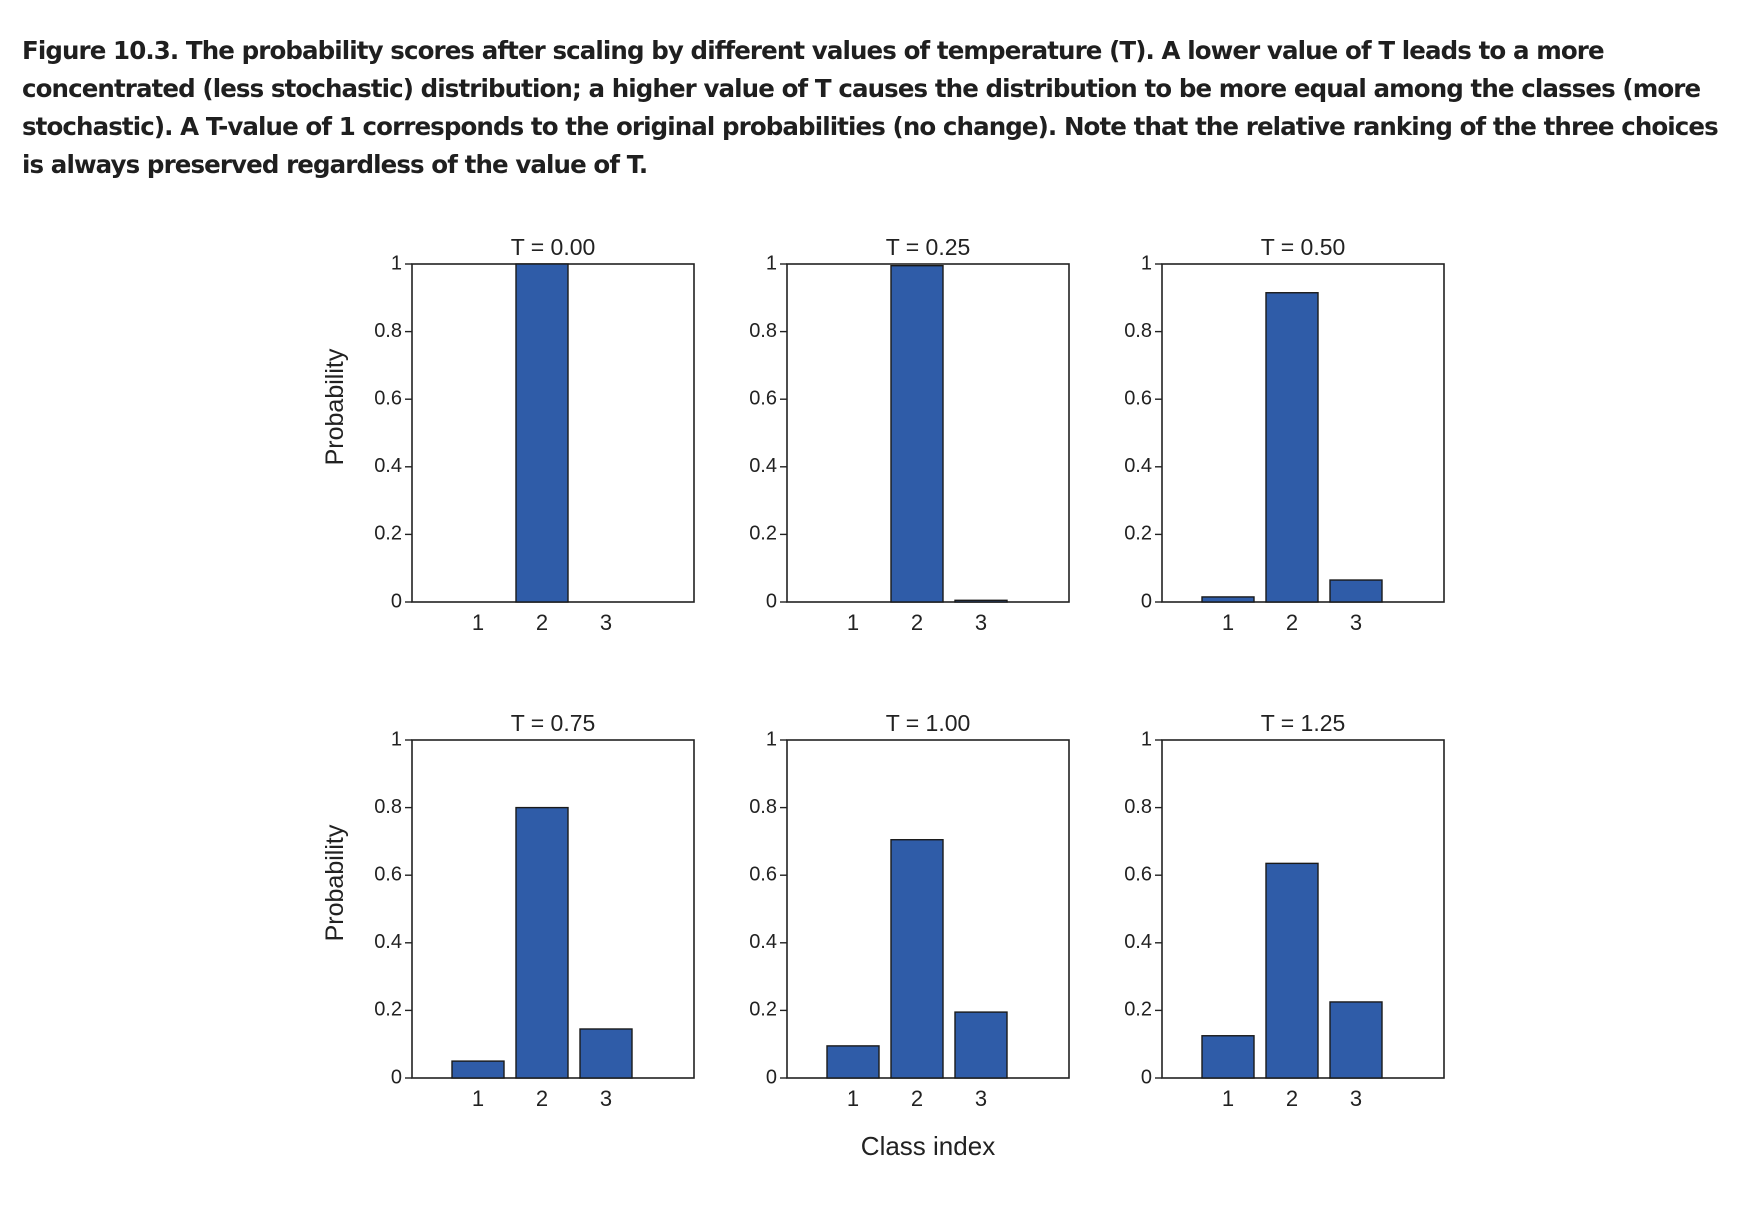 This screenshot has height=1232, width=1764. What do you see at coordinates (553, 723) in the screenshot?
I see `chart-title: T = 0.75` at bounding box center [553, 723].